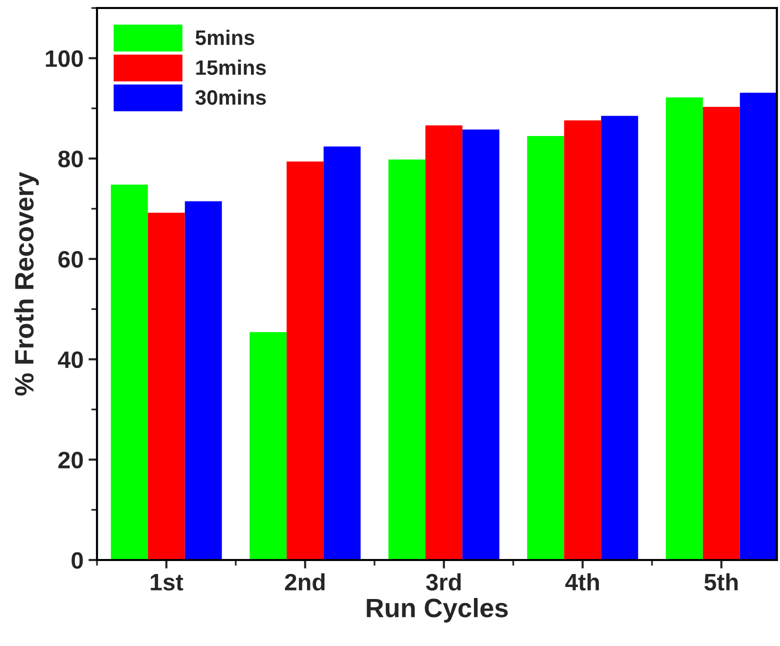  Describe the element at coordinates (437, 610) in the screenshot. I see `x-axis-title: Run Cycles` at that location.